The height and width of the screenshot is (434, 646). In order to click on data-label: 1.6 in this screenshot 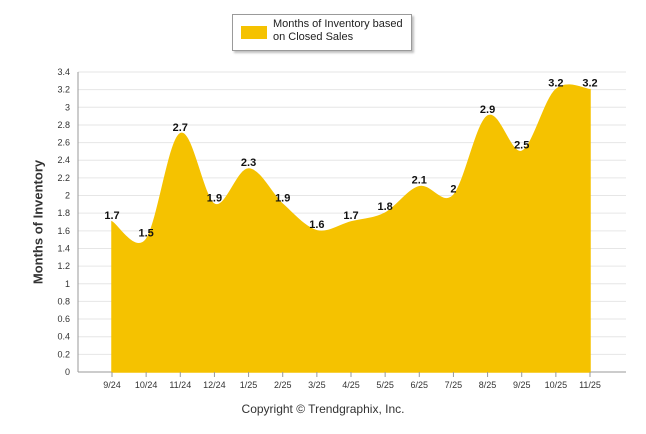, I will do `click(316, 225)`.